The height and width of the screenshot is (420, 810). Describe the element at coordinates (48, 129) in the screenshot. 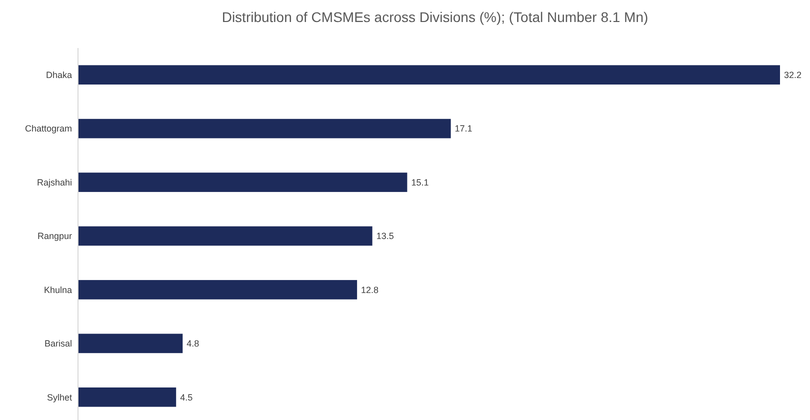

I see `y-tick-label: Chattogram` at that location.